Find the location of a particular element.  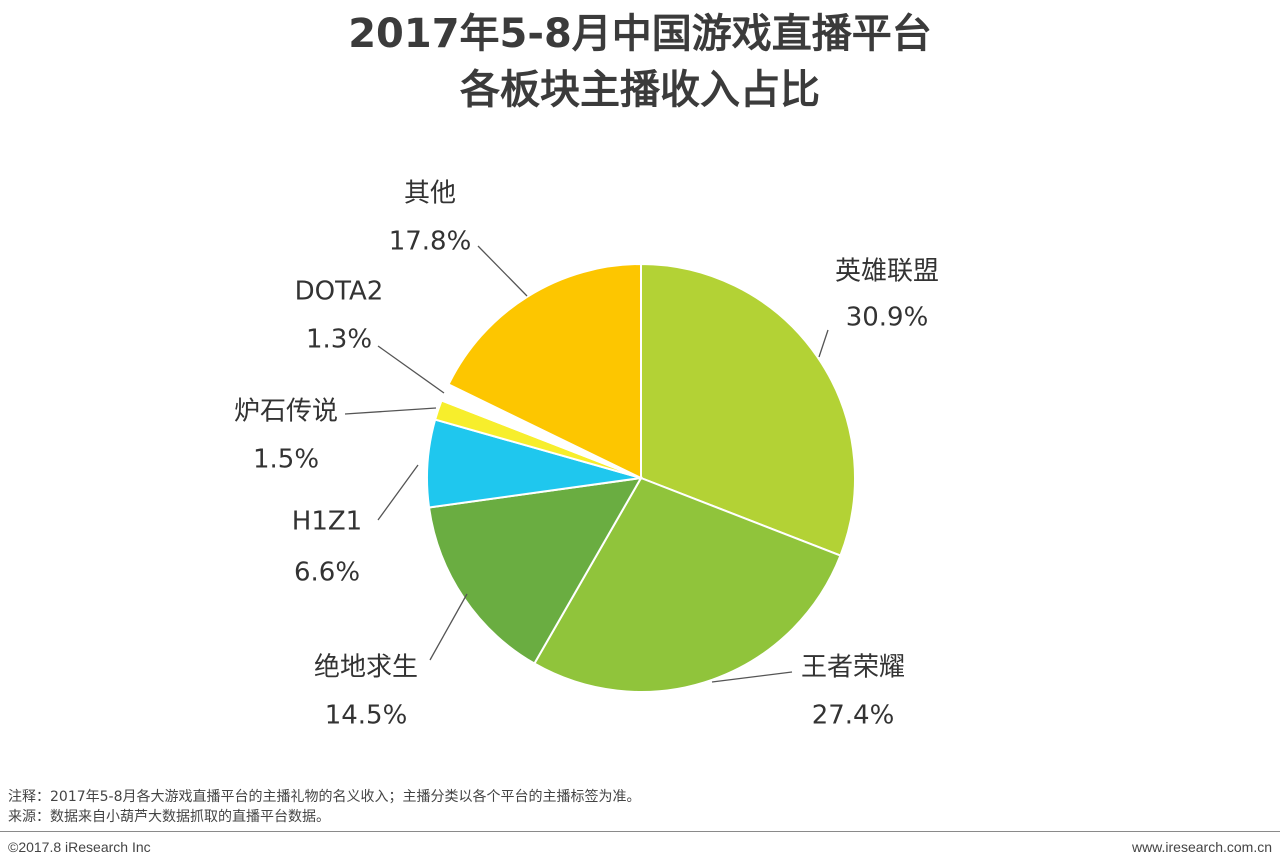

footer-website: www.iresearch.com.cn is located at coordinates (1201, 847).